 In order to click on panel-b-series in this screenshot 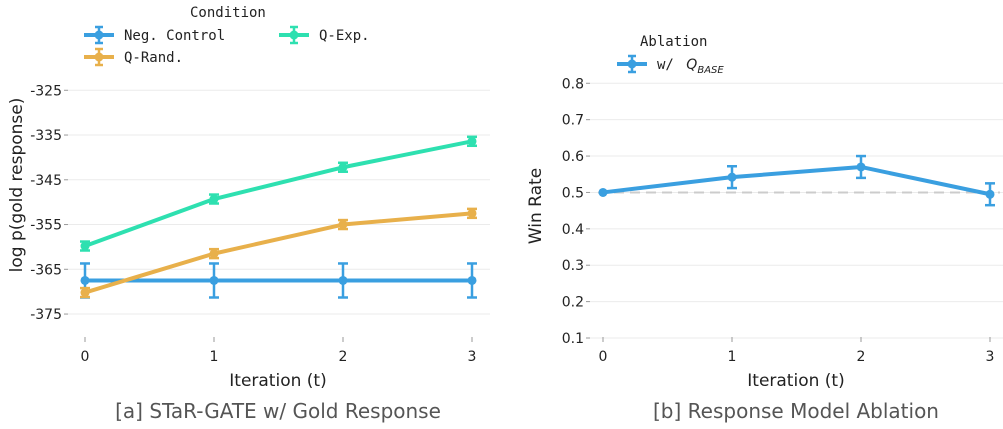, I will do `click(796, 180)`.